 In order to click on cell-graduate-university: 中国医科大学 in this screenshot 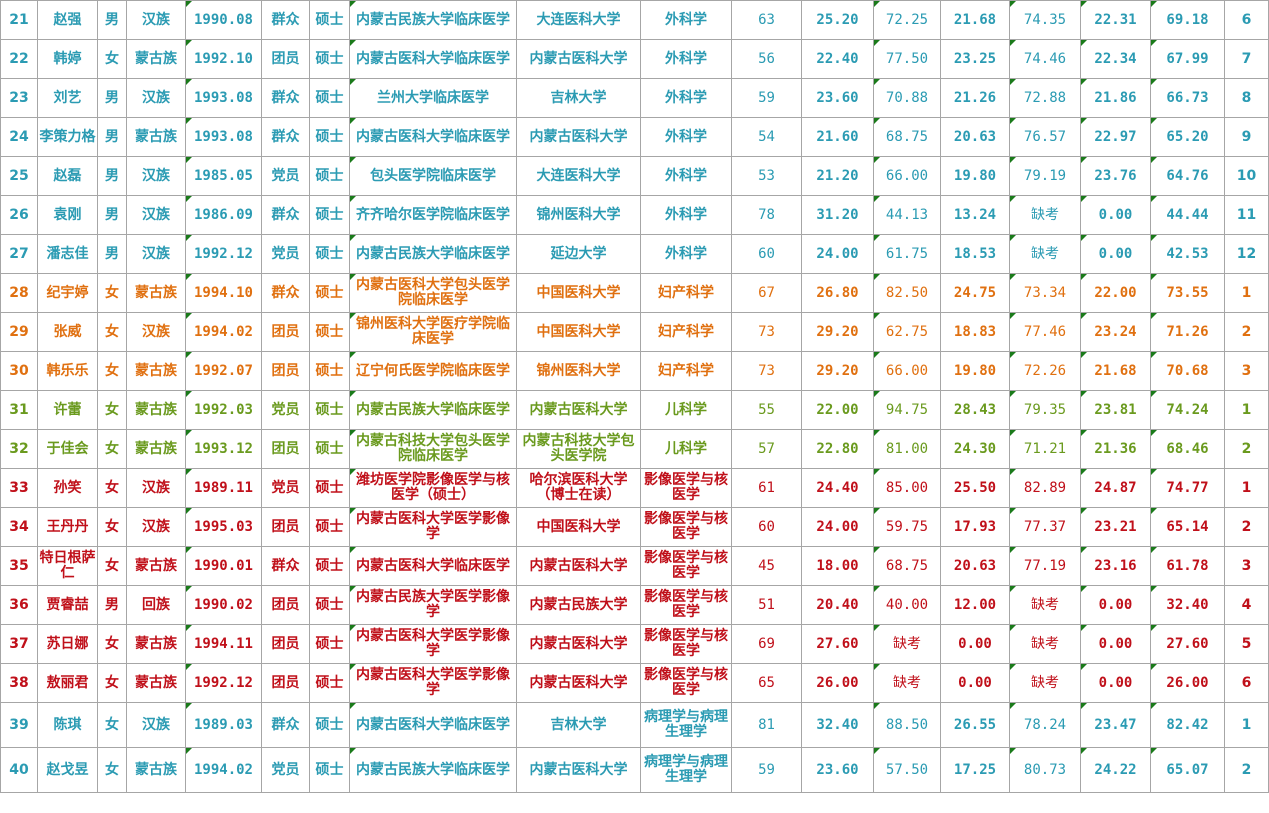, I will do `click(578, 332)`.